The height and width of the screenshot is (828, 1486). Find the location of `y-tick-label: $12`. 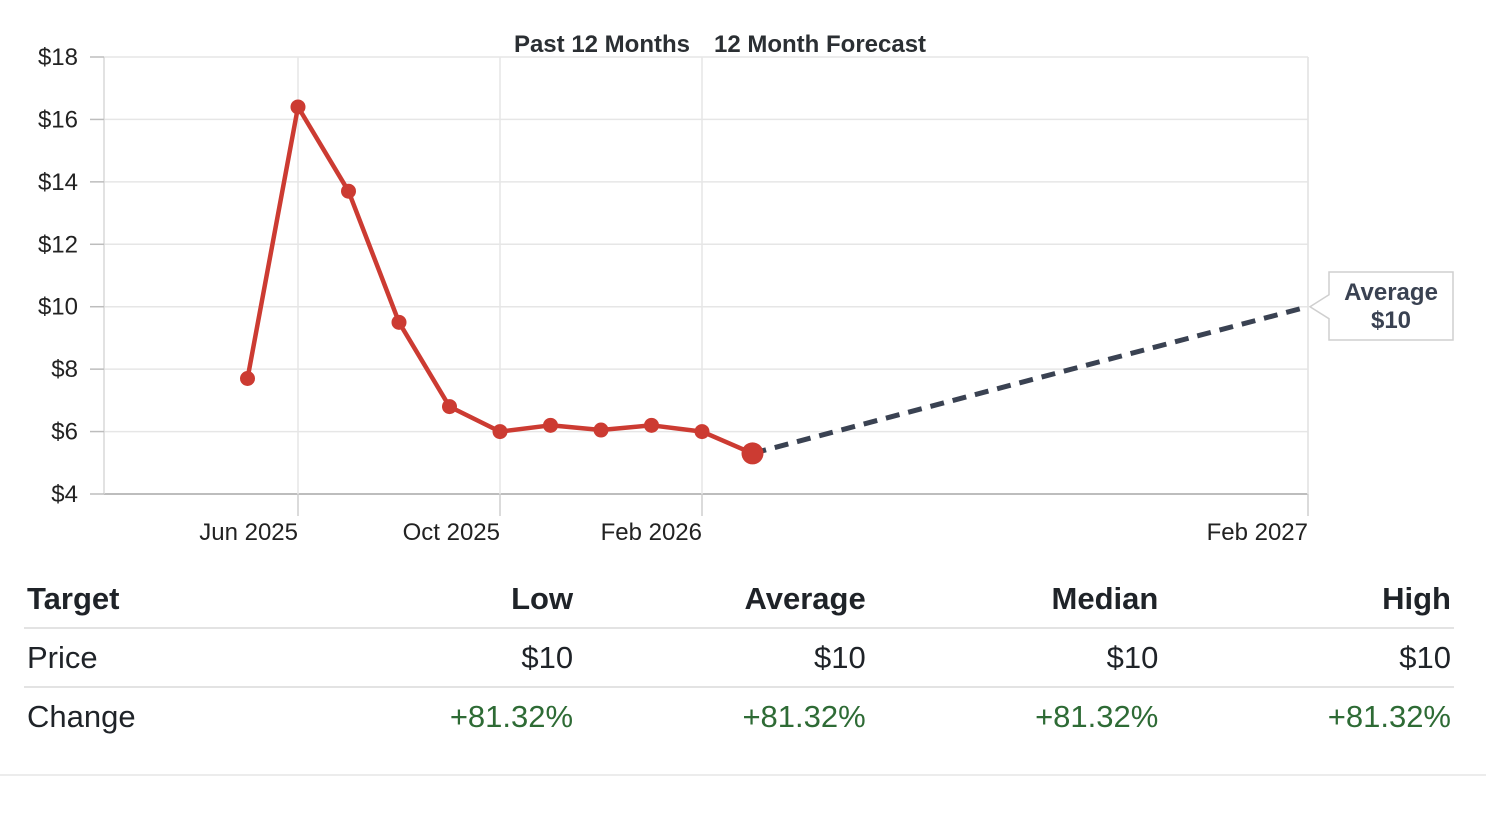

y-tick-label: $12 is located at coordinates (58, 244).